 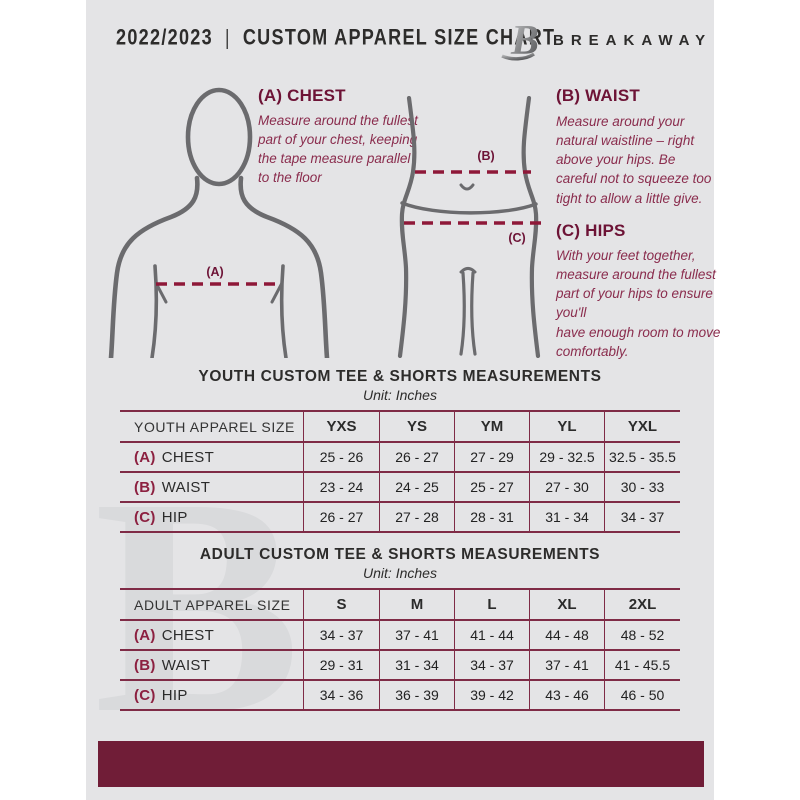 What do you see at coordinates (491, 636) in the screenshot?
I see `table-cell: 41 - 44` at bounding box center [491, 636].